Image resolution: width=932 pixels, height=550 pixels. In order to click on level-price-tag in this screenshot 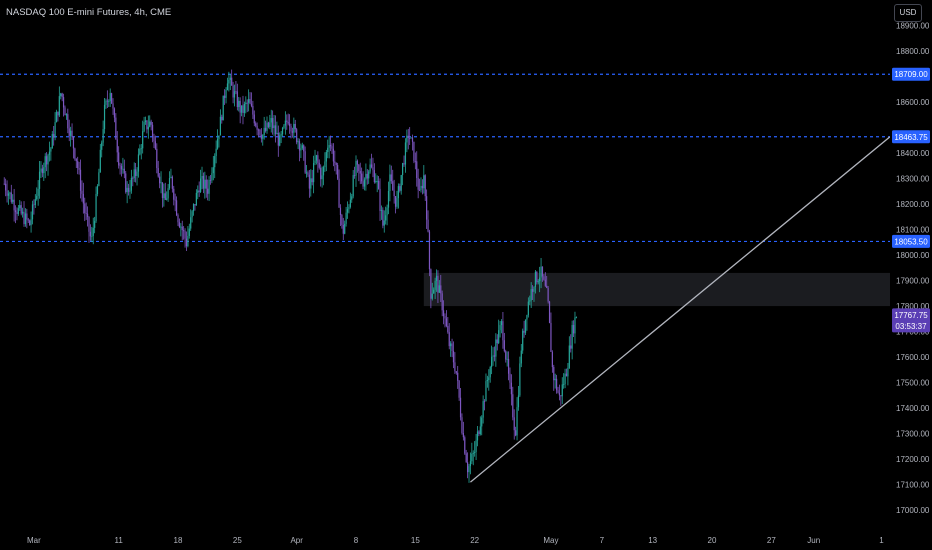, I will do `click(911, 74)`.